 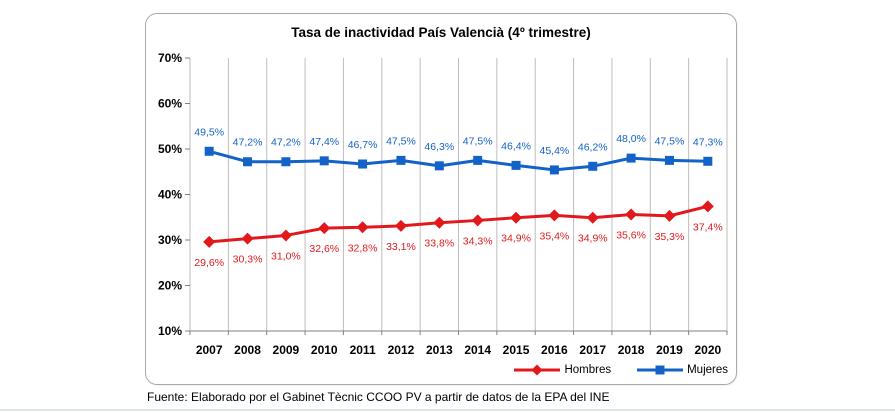 What do you see at coordinates (621, 370) in the screenshot?
I see `chart-legend: Hombres Mujeres` at bounding box center [621, 370].